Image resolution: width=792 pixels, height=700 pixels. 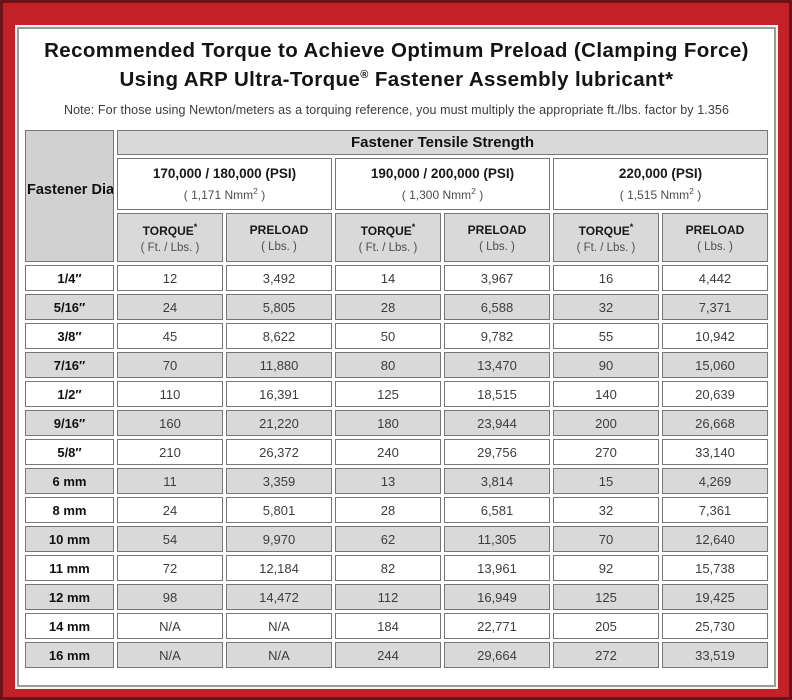 What do you see at coordinates (170, 307) in the screenshot?
I see `torque-value-cell: 24` at bounding box center [170, 307].